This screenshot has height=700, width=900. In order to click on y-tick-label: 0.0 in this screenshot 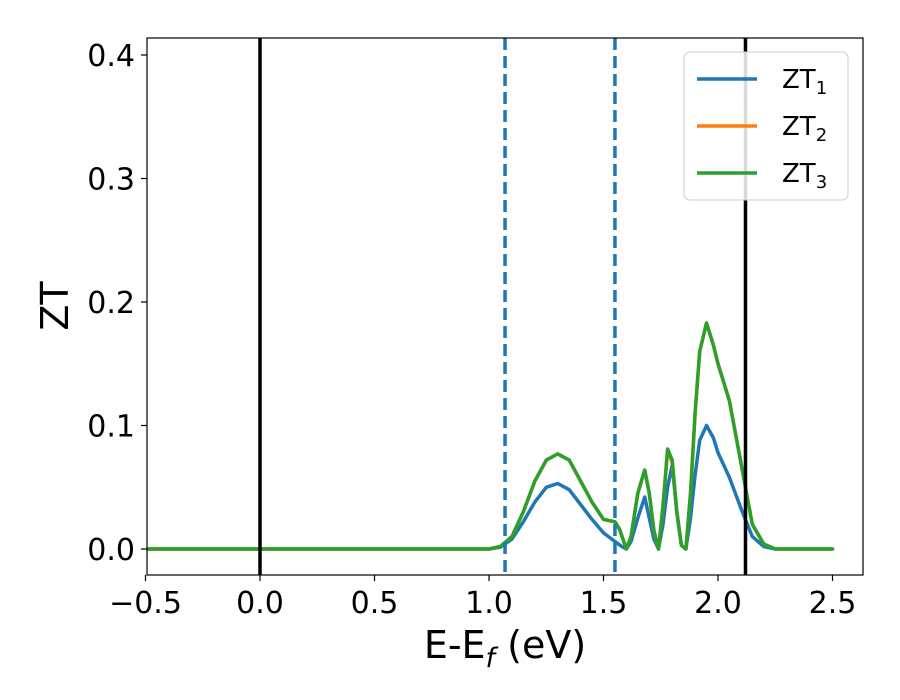, I will do `click(111, 550)`.